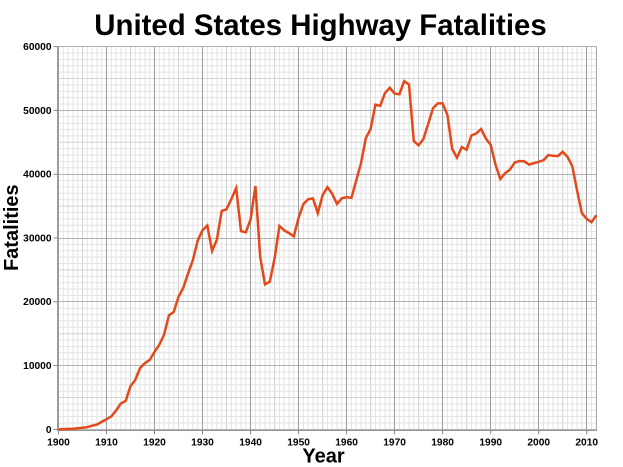 The image size is (623, 467). I want to click on svg-text: 1960, so click(346, 442).